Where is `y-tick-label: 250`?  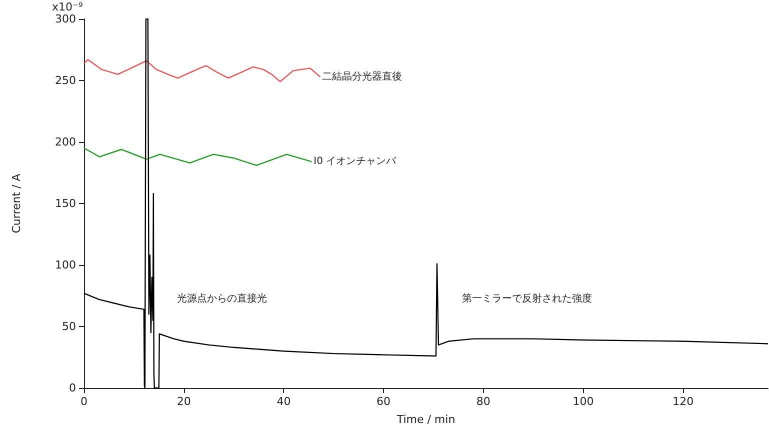 y-tick-label: 250 is located at coordinates (65, 80).